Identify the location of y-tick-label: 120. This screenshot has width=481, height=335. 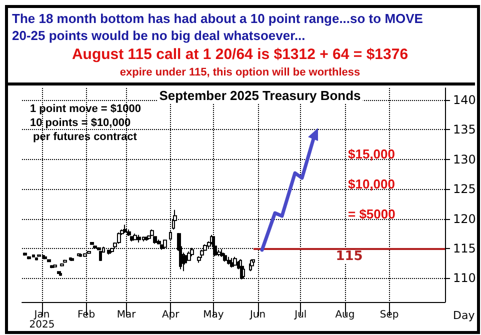
(464, 219).